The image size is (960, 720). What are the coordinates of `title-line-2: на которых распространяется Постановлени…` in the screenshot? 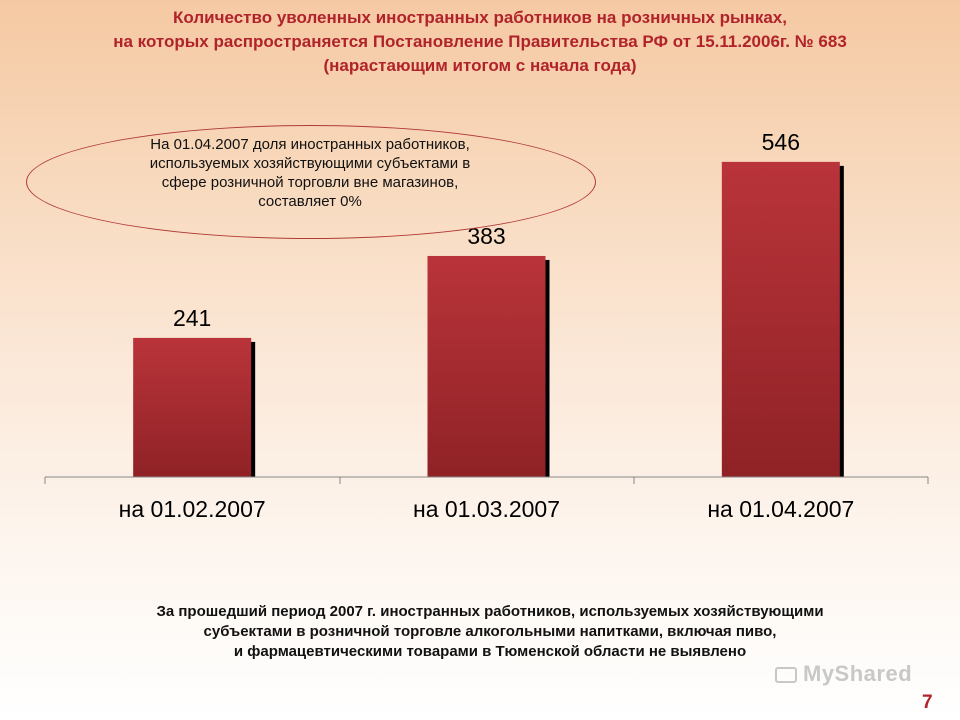 It's located at (480, 41).